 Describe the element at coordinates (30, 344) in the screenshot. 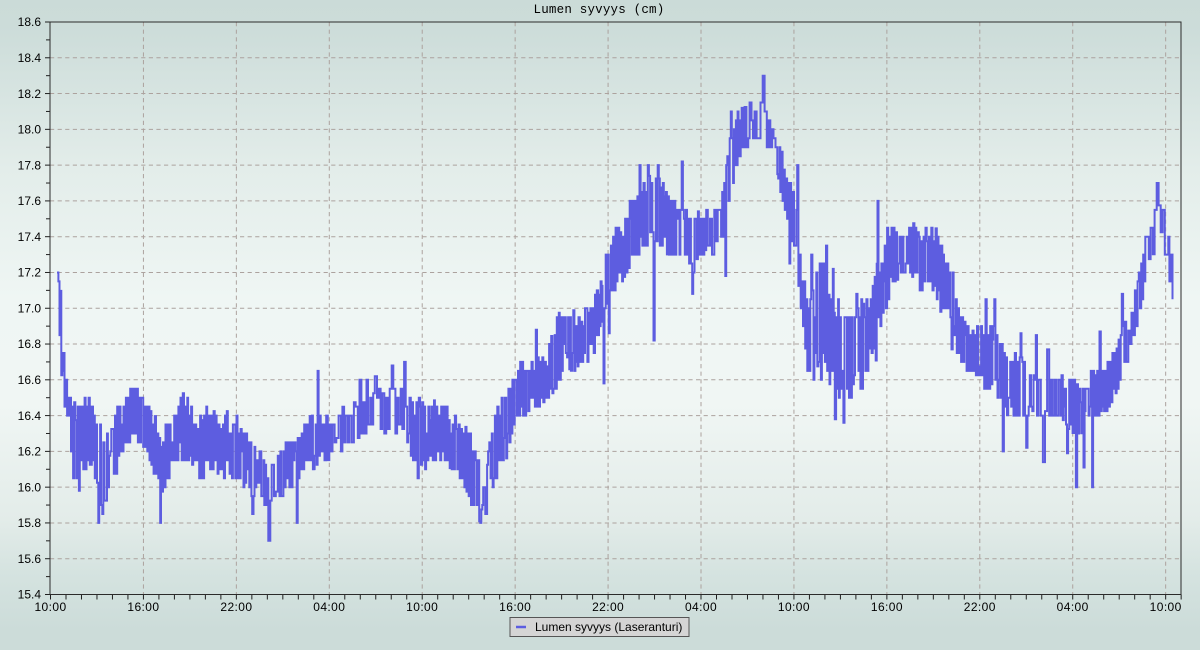

I see `svg-text: 16.8` at that location.